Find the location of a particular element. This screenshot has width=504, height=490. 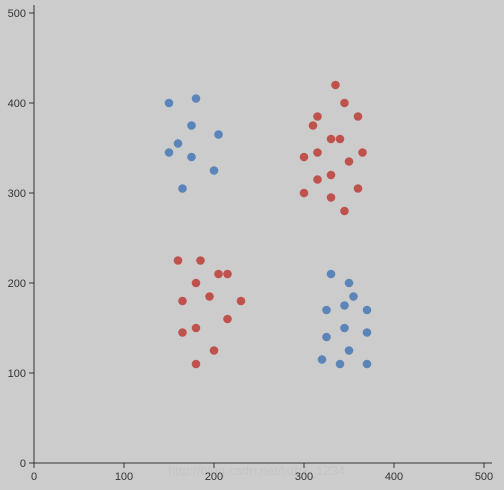

x-tick-label: 300 is located at coordinates (304, 477).